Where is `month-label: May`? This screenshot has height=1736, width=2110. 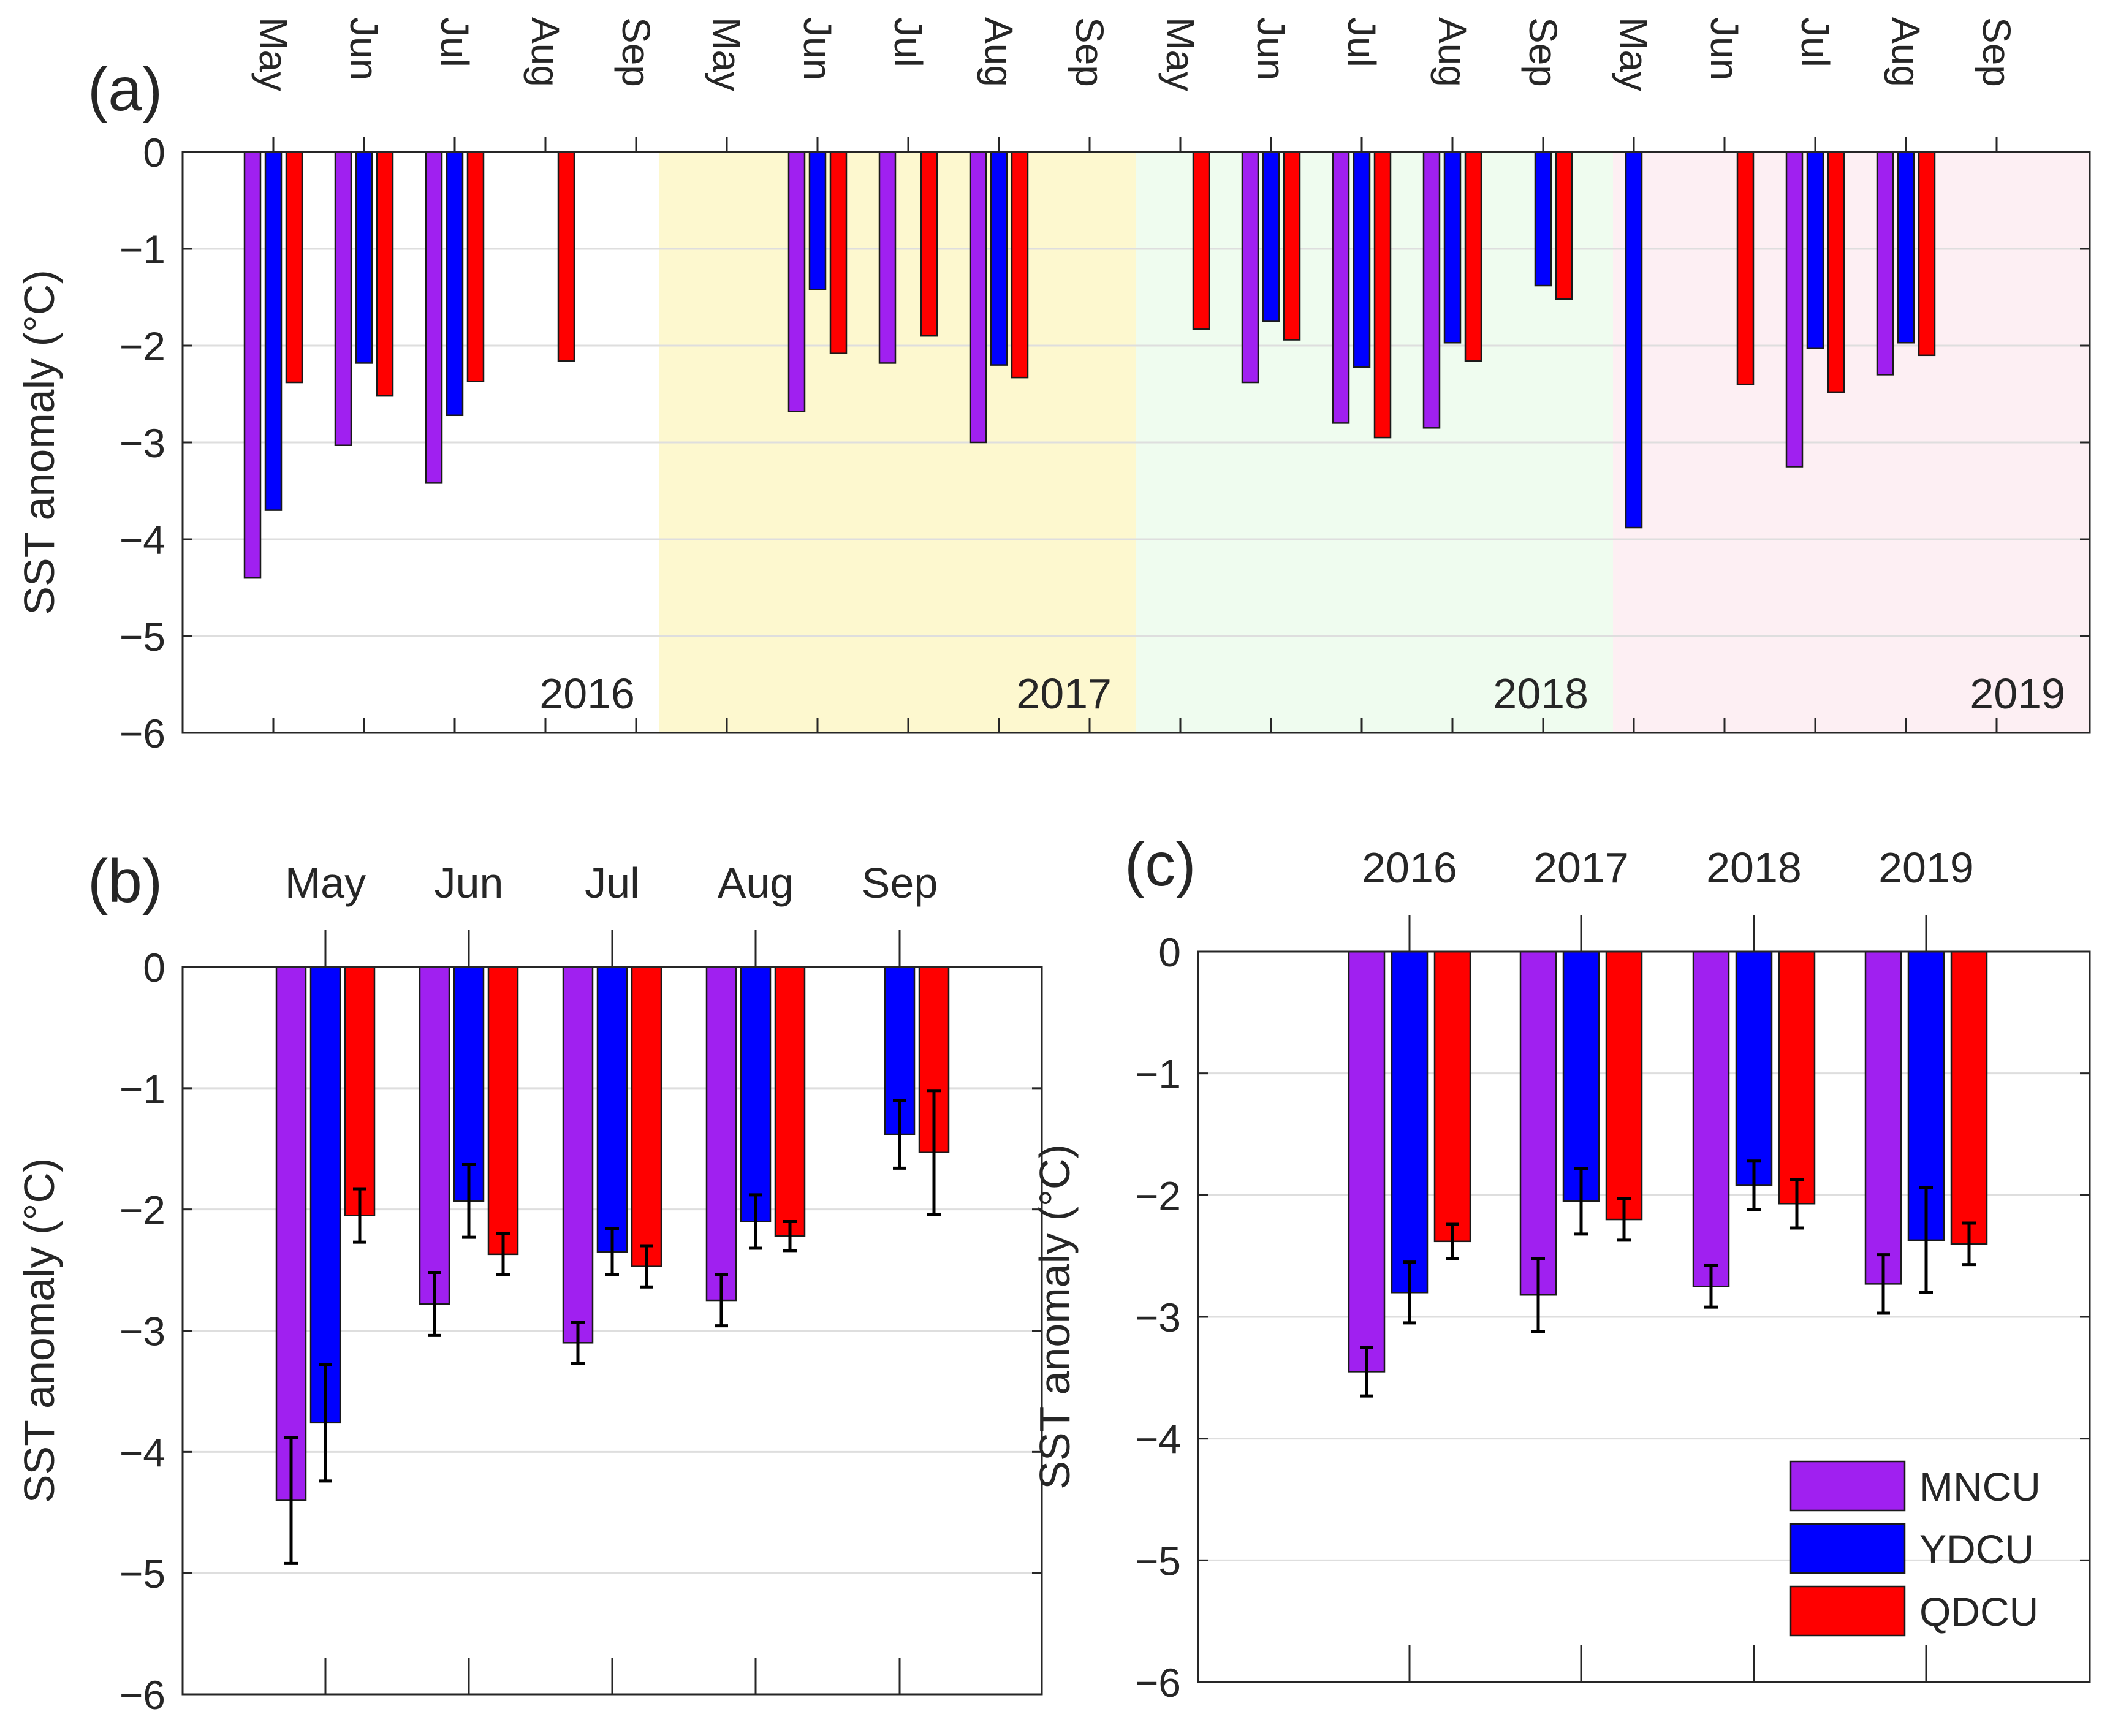 month-label: May is located at coordinates (325, 883).